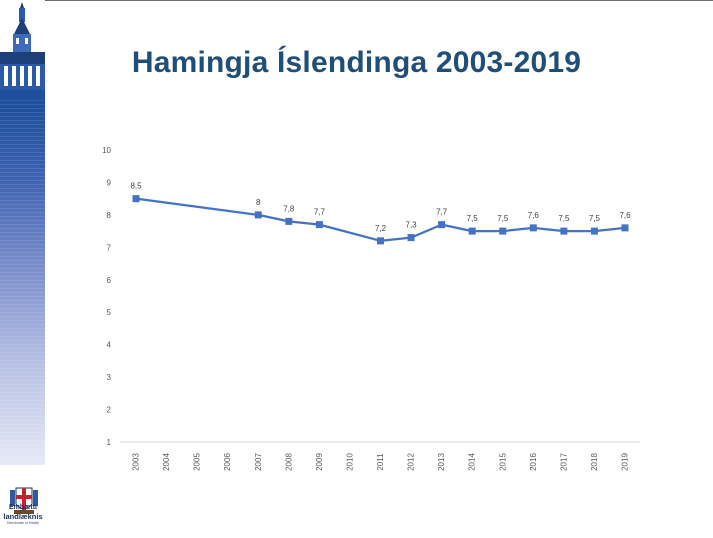  Describe the element at coordinates (288, 462) in the screenshot. I see `x-tick-label: 2008` at that location.